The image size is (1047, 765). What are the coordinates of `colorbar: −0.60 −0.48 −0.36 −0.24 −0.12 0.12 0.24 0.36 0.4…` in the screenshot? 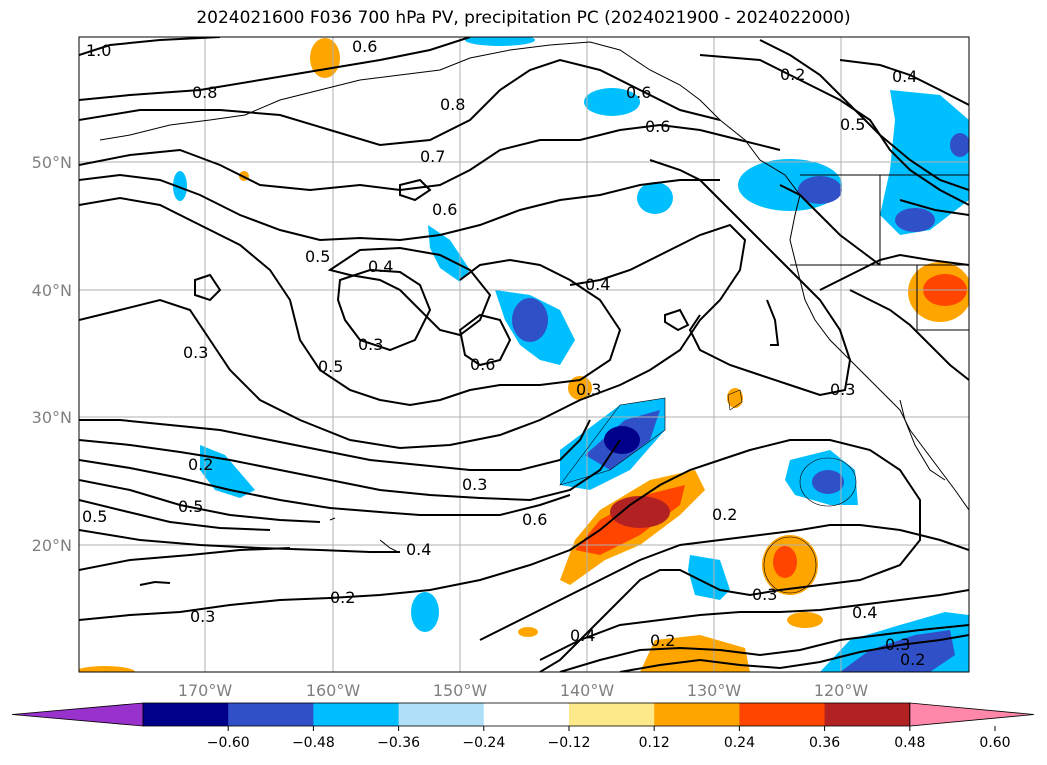 It's located at (523, 726).